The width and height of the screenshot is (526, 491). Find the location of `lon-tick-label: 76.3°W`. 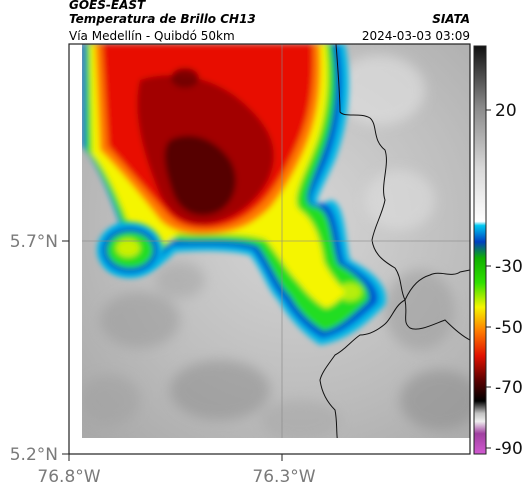

lon-tick-label: 76.3°W is located at coordinates (283, 477).